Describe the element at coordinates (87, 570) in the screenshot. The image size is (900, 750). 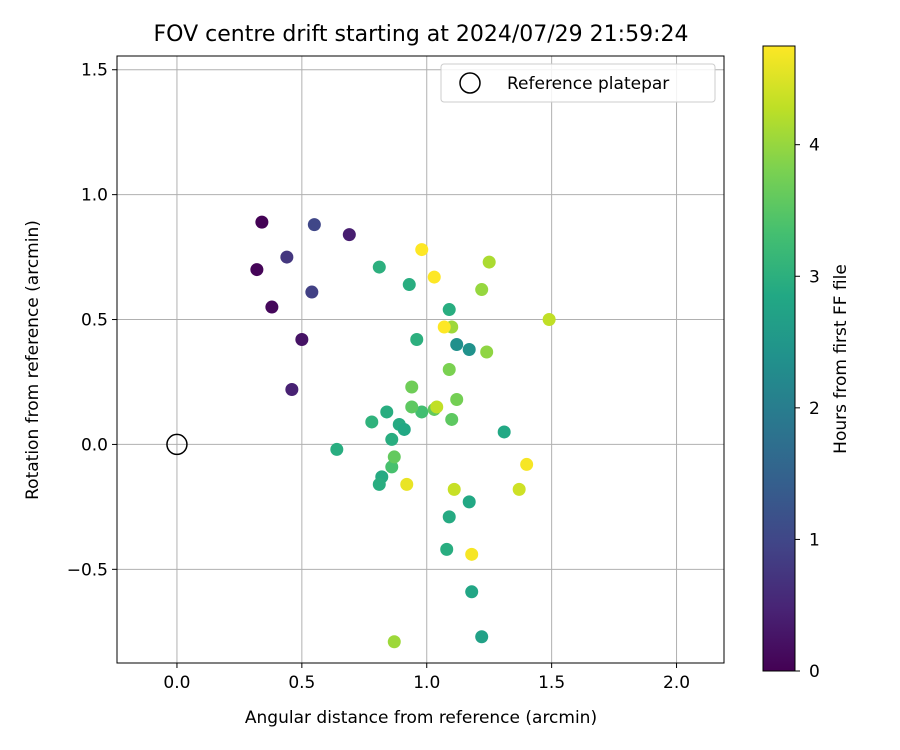
I see `y-tick-label: −0.5` at that location.